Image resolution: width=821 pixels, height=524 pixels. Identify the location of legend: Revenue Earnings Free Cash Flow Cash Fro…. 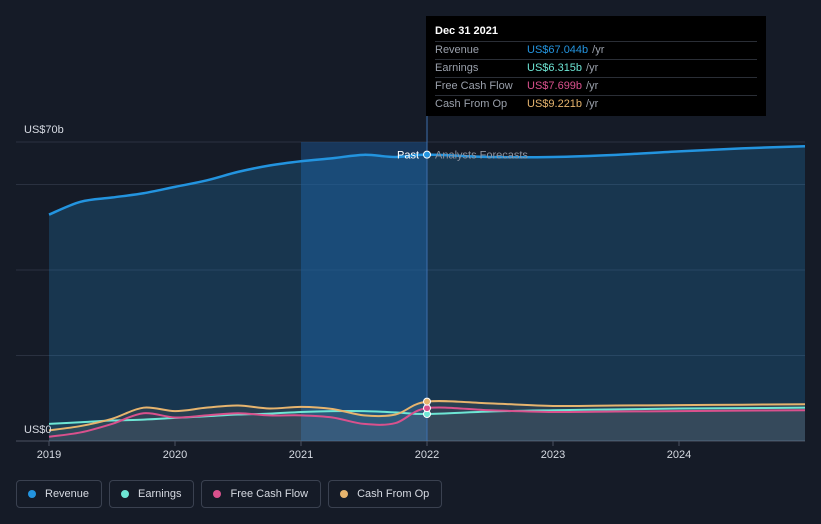
(229, 494).